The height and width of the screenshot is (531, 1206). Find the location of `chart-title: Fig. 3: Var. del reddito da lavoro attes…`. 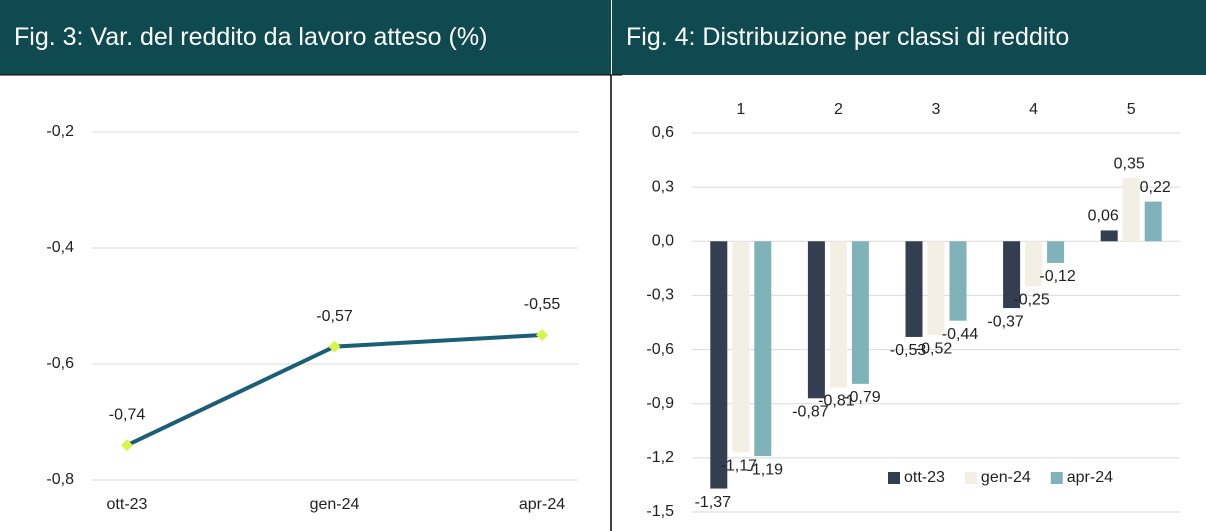

chart-title: Fig. 3: Var. del reddito da lavoro attes… is located at coordinates (305, 37).